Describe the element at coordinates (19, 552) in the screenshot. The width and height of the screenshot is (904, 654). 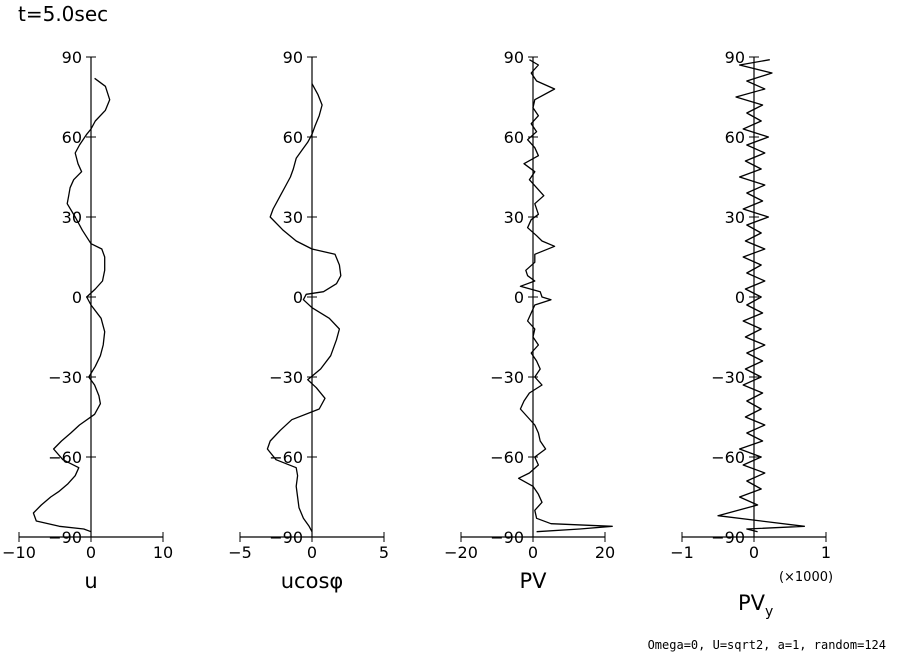
I see `x-tick-label: −10` at that location.